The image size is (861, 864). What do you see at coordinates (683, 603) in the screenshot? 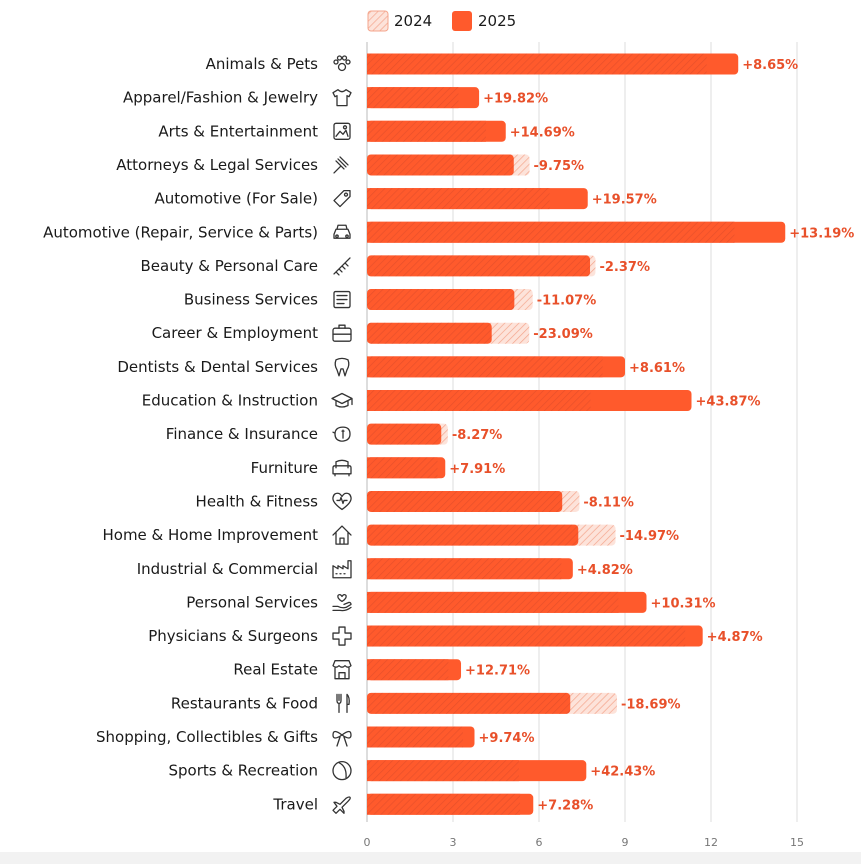
I see `change-label: +10.31%` at bounding box center [683, 603].